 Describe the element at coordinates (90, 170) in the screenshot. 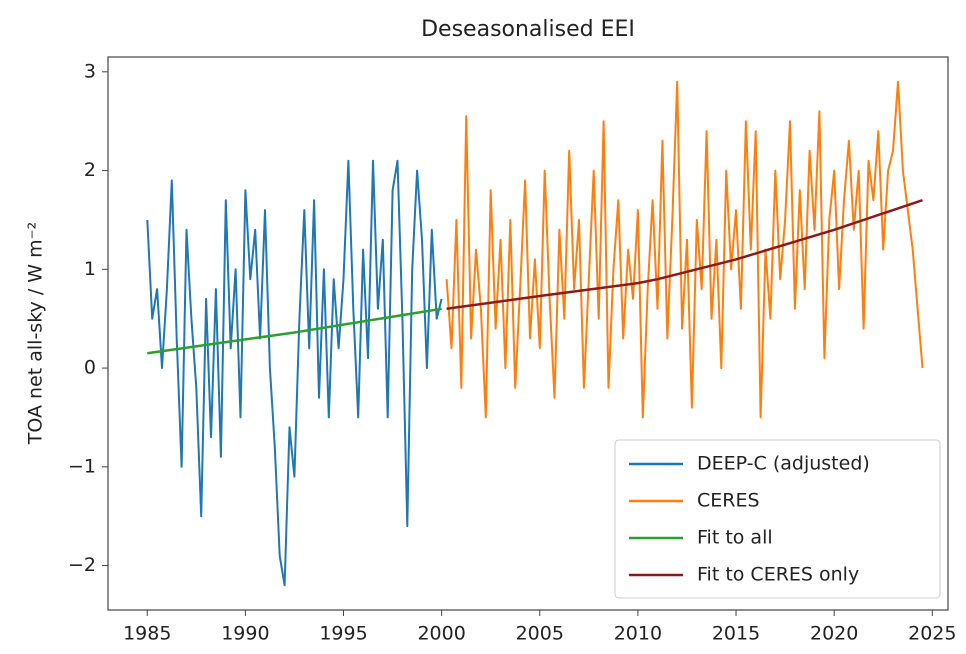

I see `y-tick-label: 2` at that location.